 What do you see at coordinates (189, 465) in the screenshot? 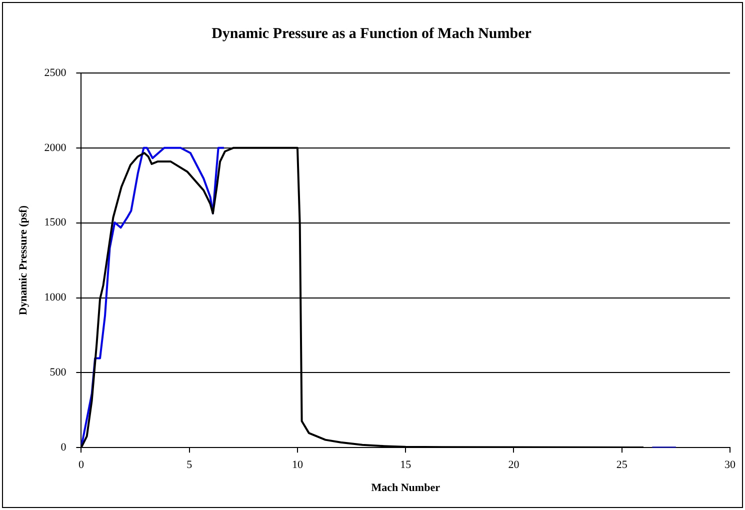
I see `x-tick-label: 5` at bounding box center [189, 465].